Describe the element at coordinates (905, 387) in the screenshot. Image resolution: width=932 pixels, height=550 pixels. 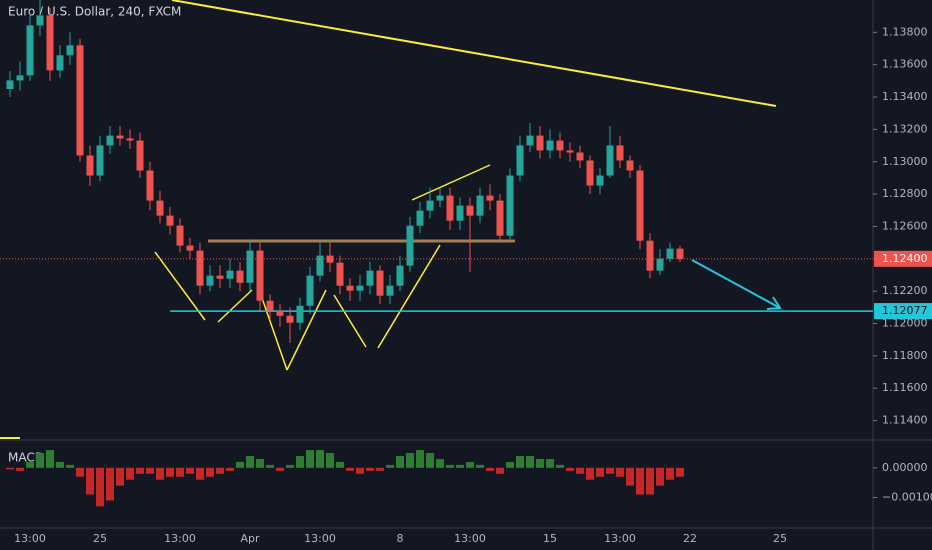
I see `y-tick-label: 1.11600` at that location.